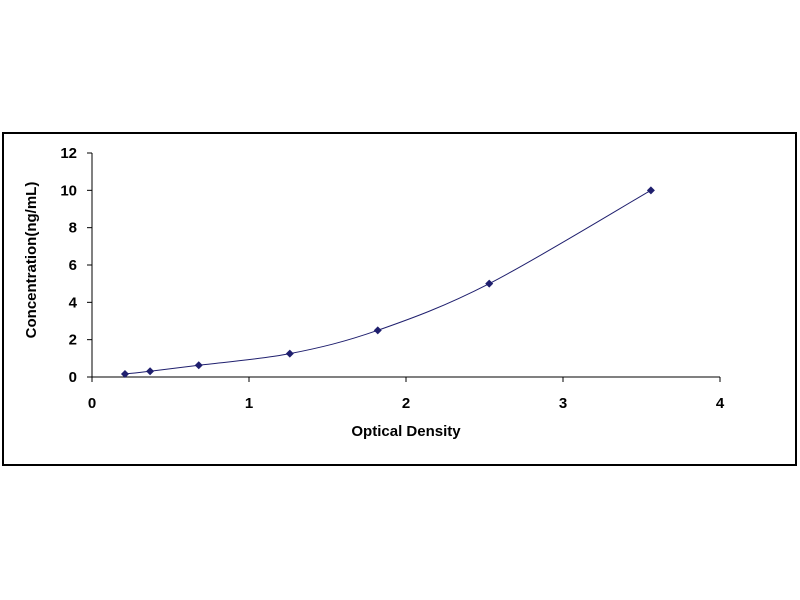 The width and height of the screenshot is (800, 600). What do you see at coordinates (68, 190) in the screenshot?
I see `y-tick-label: 10` at bounding box center [68, 190].